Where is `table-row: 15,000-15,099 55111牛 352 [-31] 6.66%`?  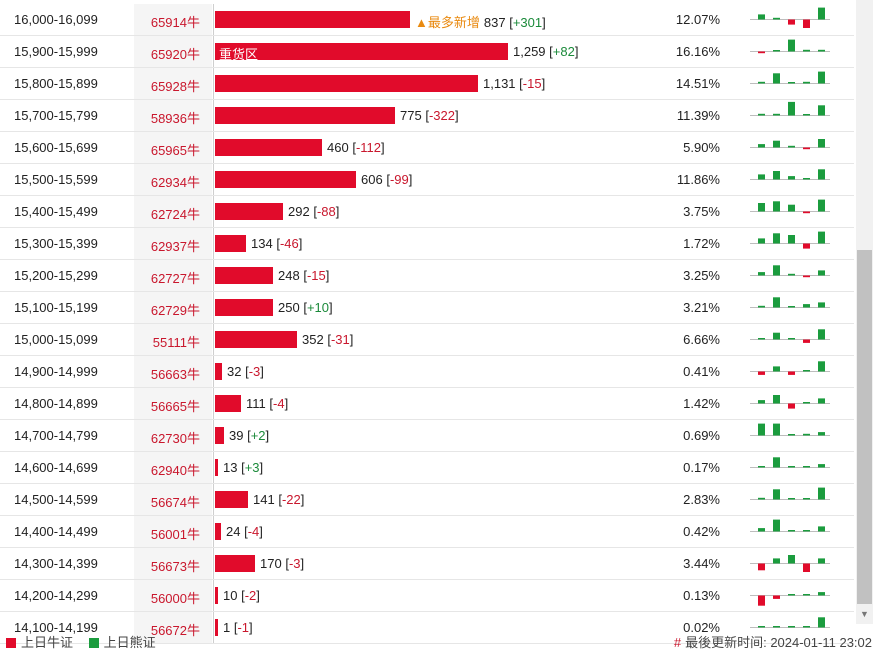 table-row: 15,000-15,099 55111牛 352 [-31] 6.66% is located at coordinates (427, 340).